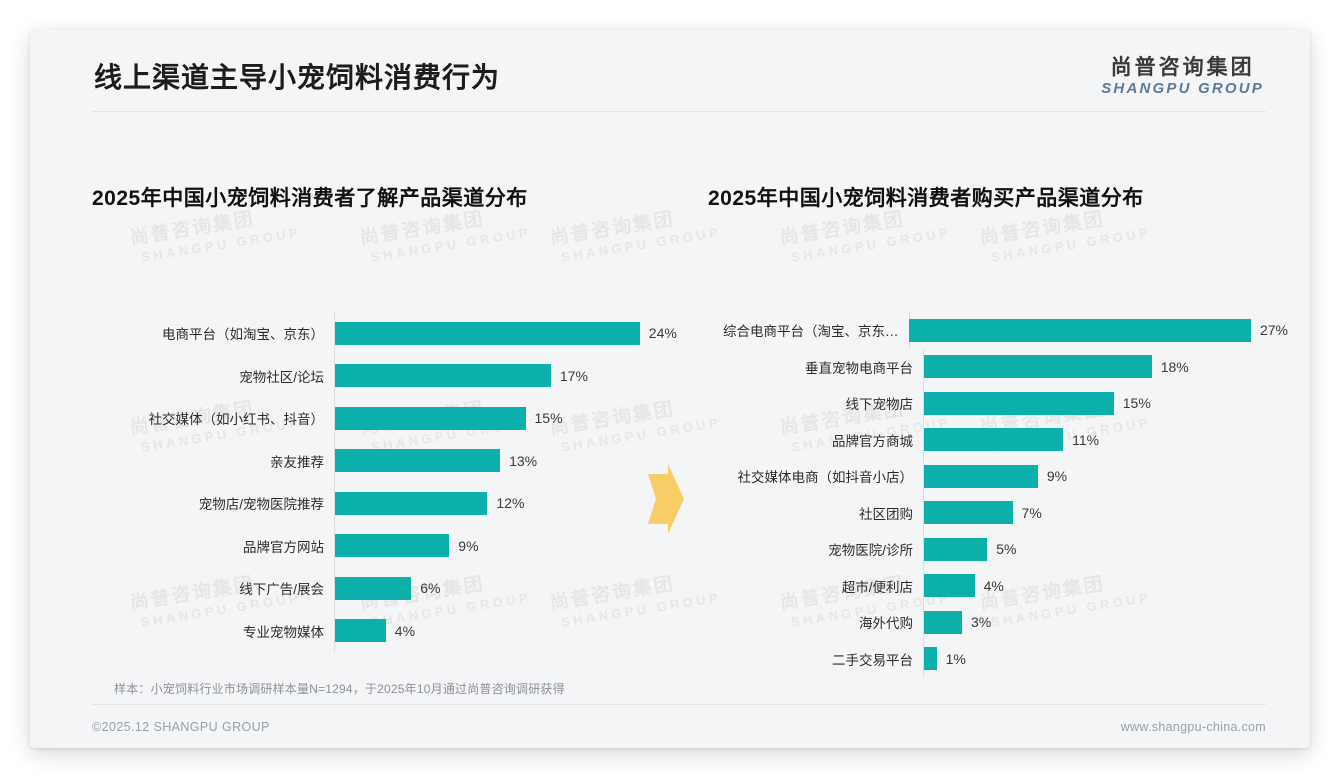 Image resolution: width=1340 pixels, height=780 pixels. I want to click on chart-bar-area: 6%, so click(513, 588).